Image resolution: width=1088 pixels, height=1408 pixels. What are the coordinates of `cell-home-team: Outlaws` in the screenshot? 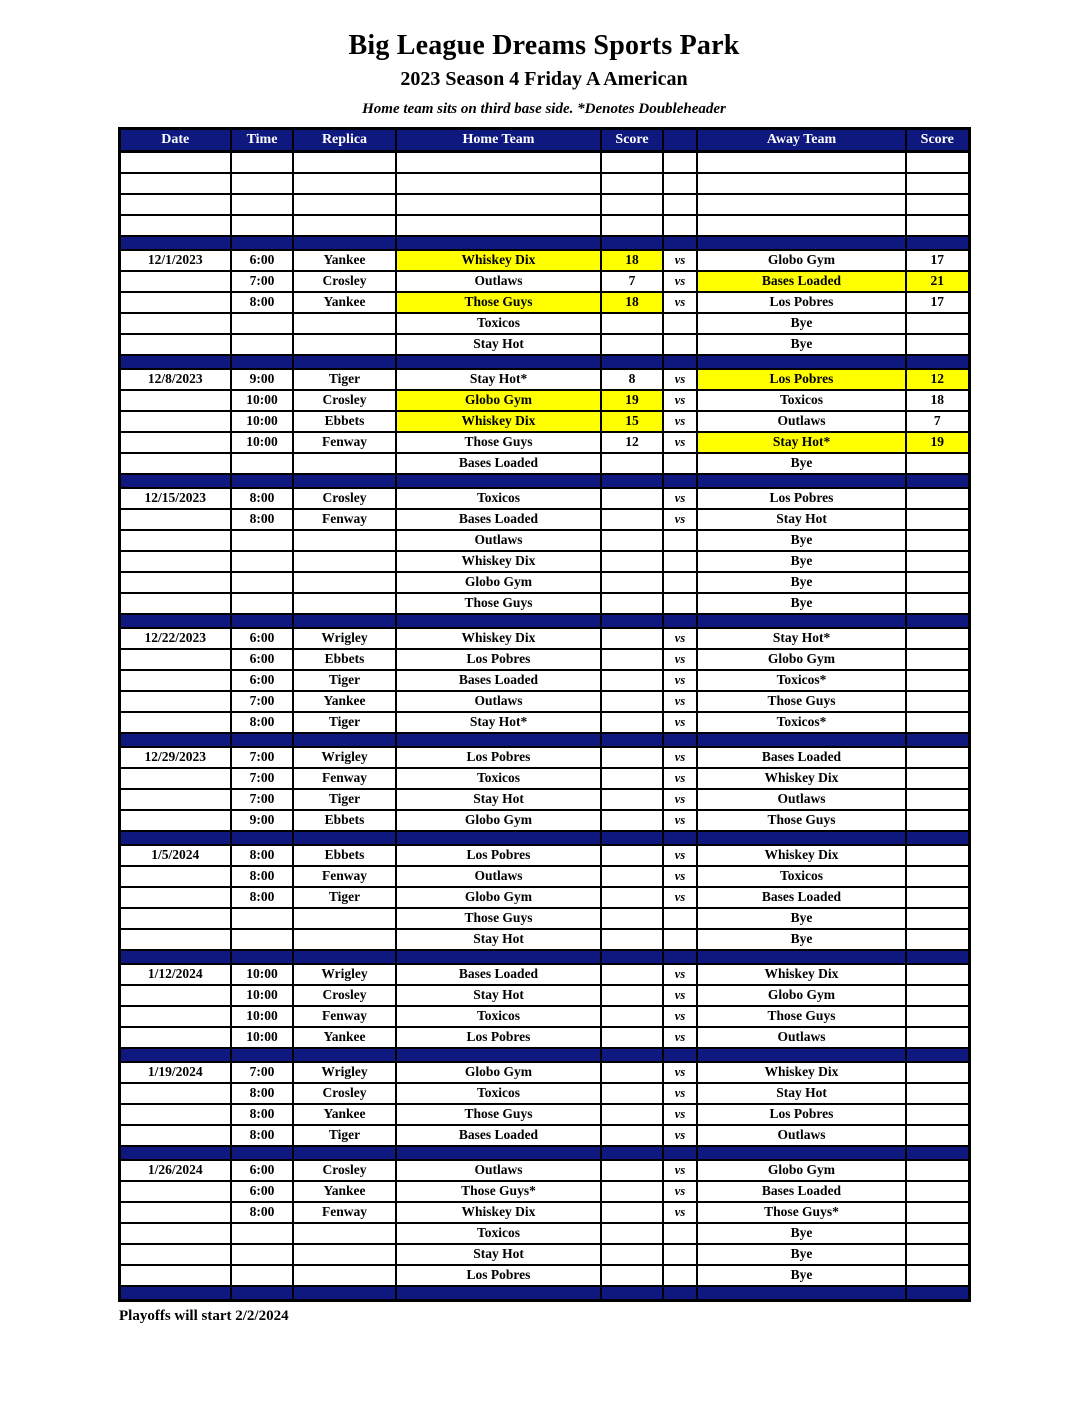 It's located at (498, 540).